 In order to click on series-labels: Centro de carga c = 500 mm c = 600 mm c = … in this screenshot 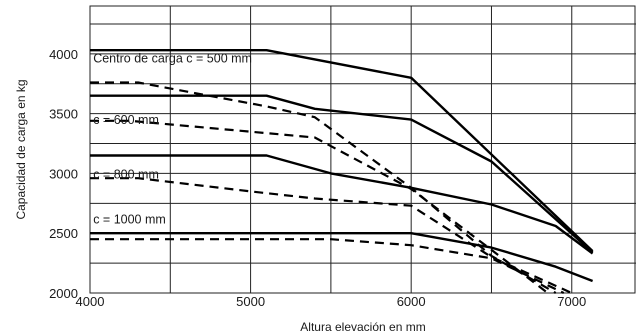, I will do `click(172, 139)`.